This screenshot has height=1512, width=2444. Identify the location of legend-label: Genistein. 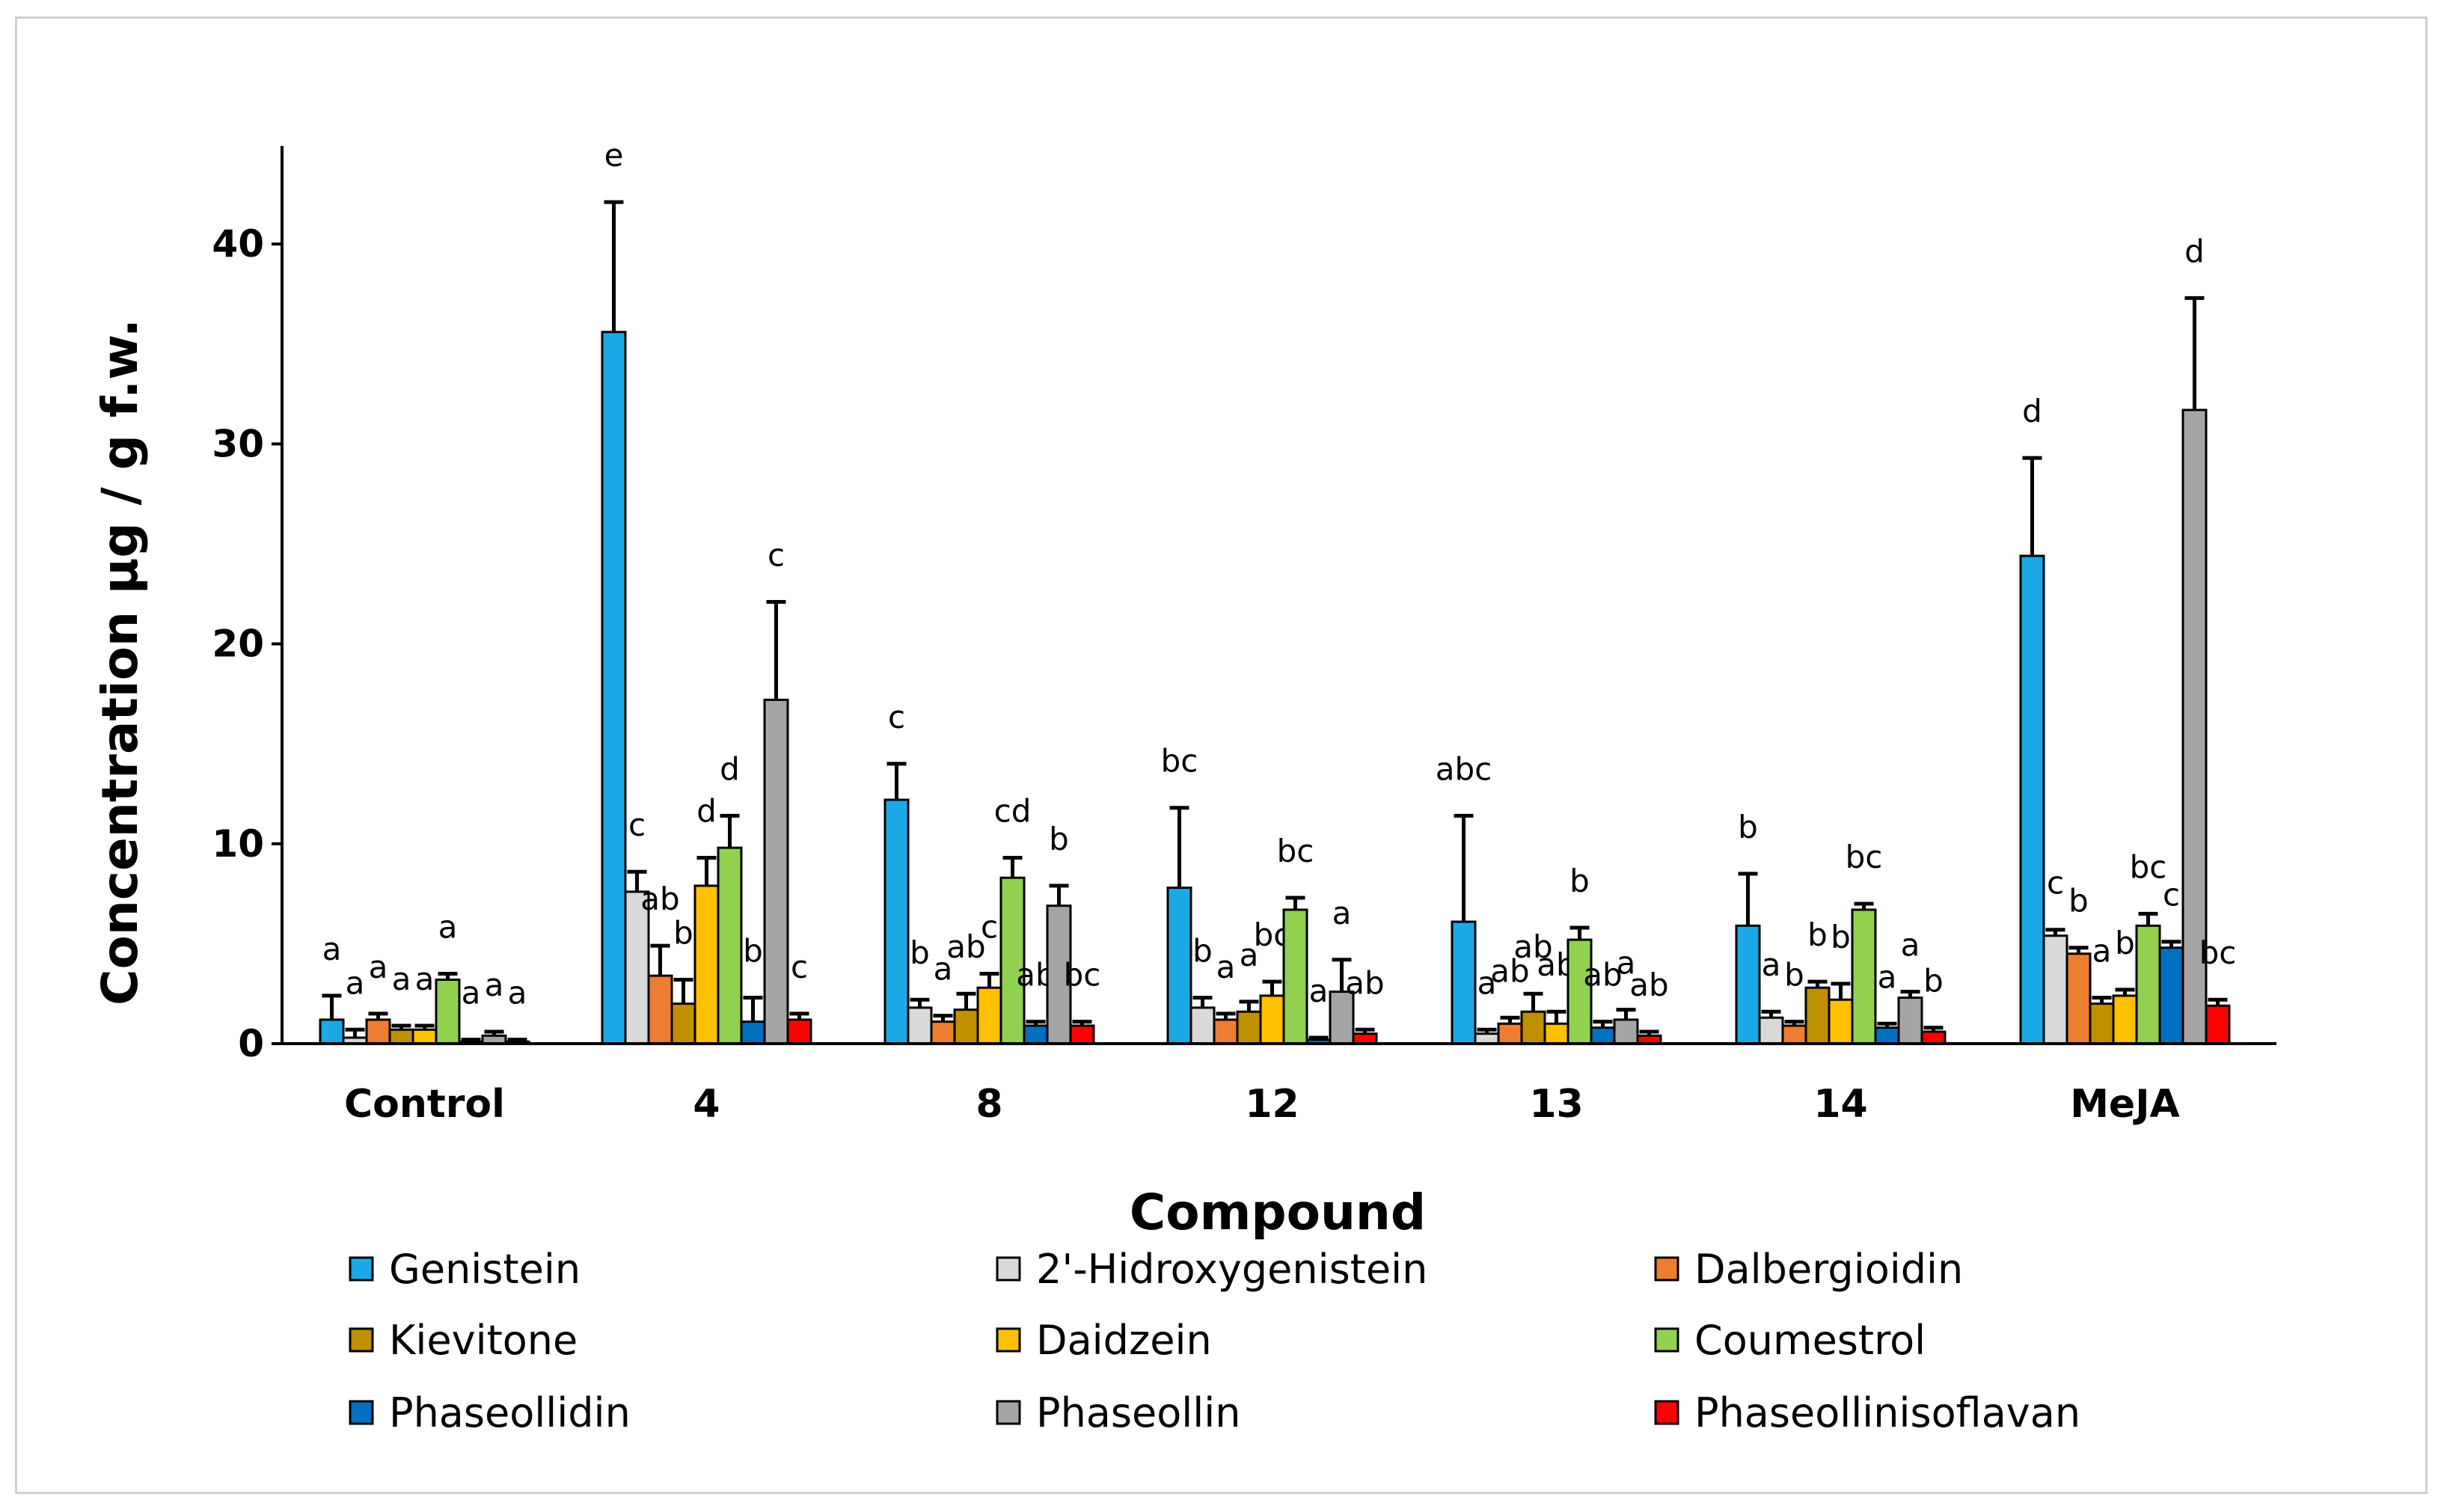
(485, 1269).